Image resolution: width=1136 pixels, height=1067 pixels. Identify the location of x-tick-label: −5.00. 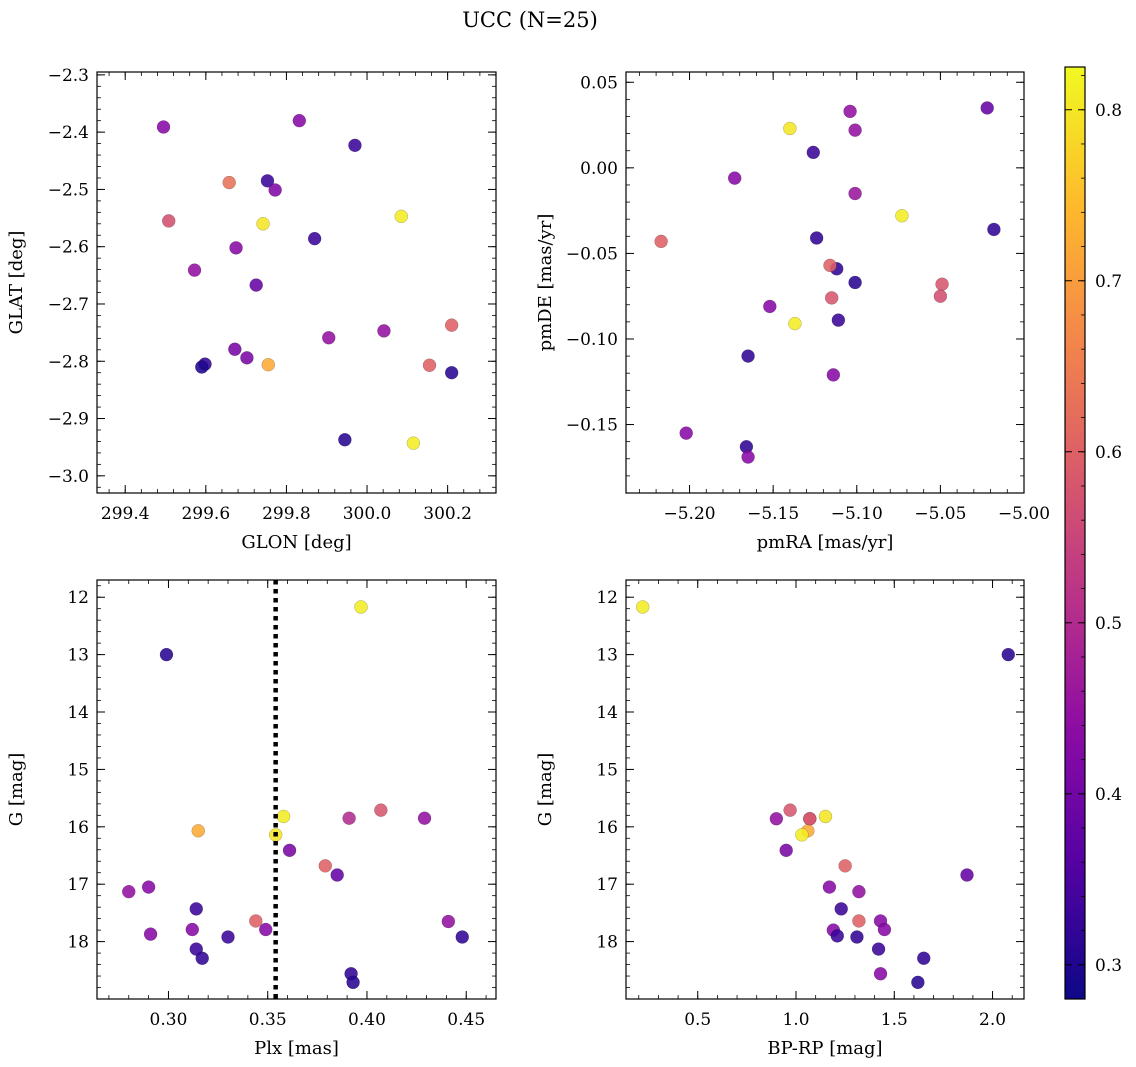
(1024, 514).